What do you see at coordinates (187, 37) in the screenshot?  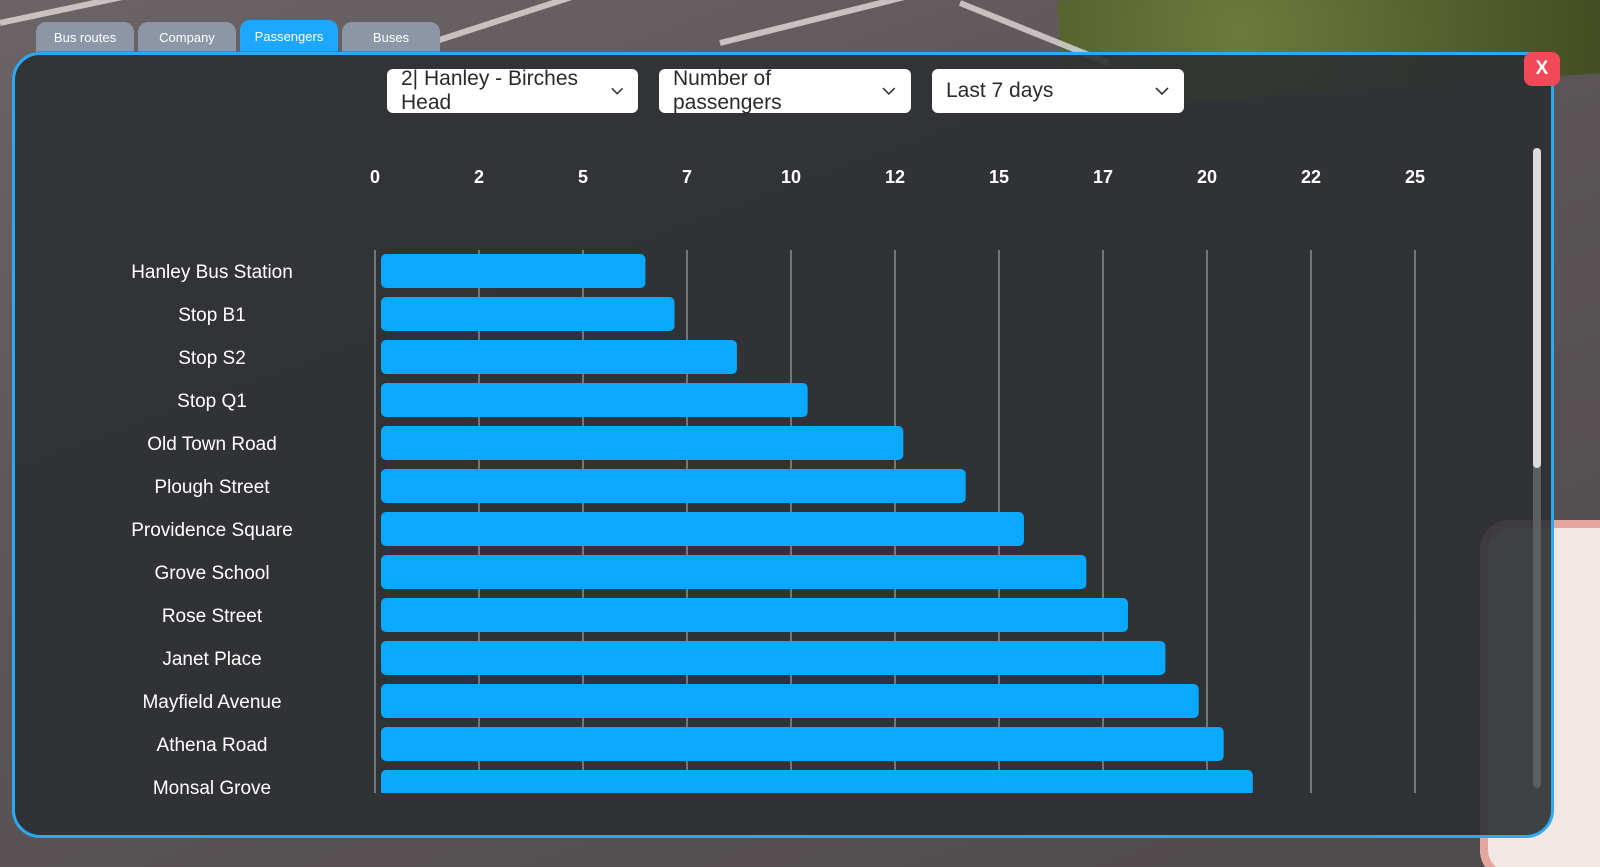 I see `tab-company: Company` at bounding box center [187, 37].